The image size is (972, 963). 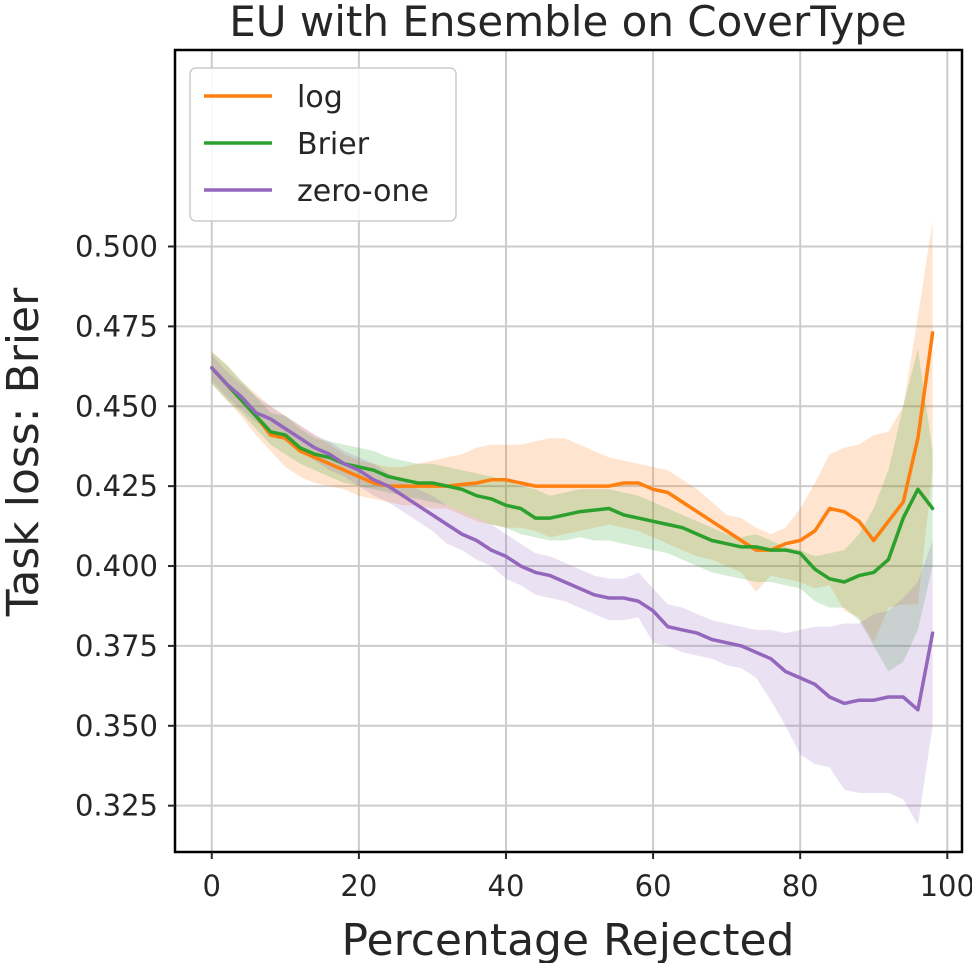 I want to click on y-tick-label: 0.350, so click(x=116, y=726).